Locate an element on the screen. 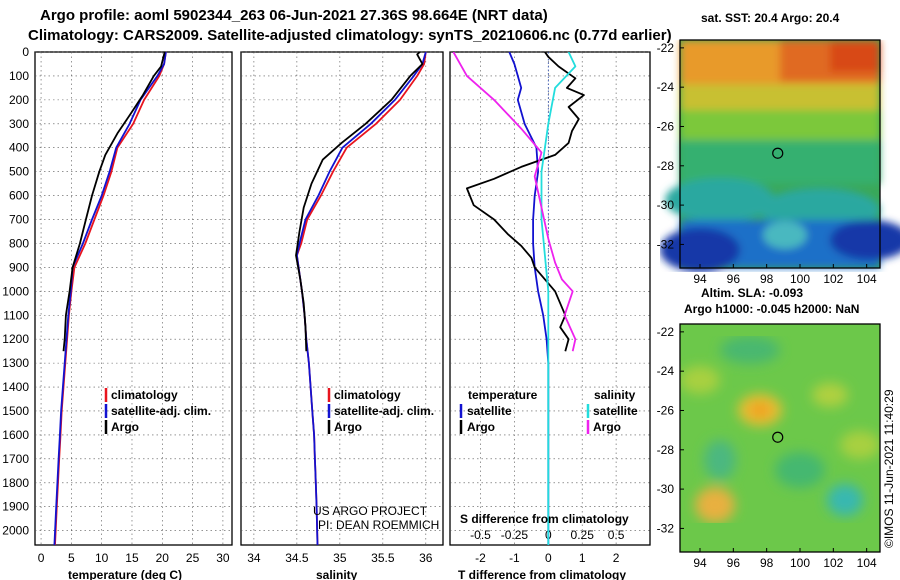 The width and height of the screenshot is (900, 580). project-credit-line-2: PI: DEAN ROEMMICH is located at coordinates (378, 525).